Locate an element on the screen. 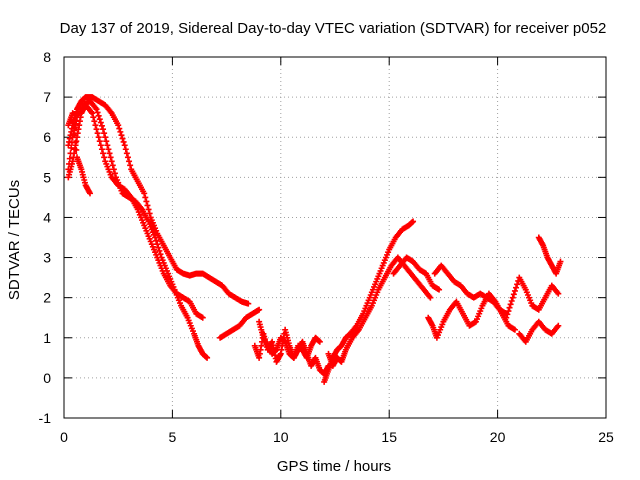  x-tick-label: 15 is located at coordinates (389, 437).